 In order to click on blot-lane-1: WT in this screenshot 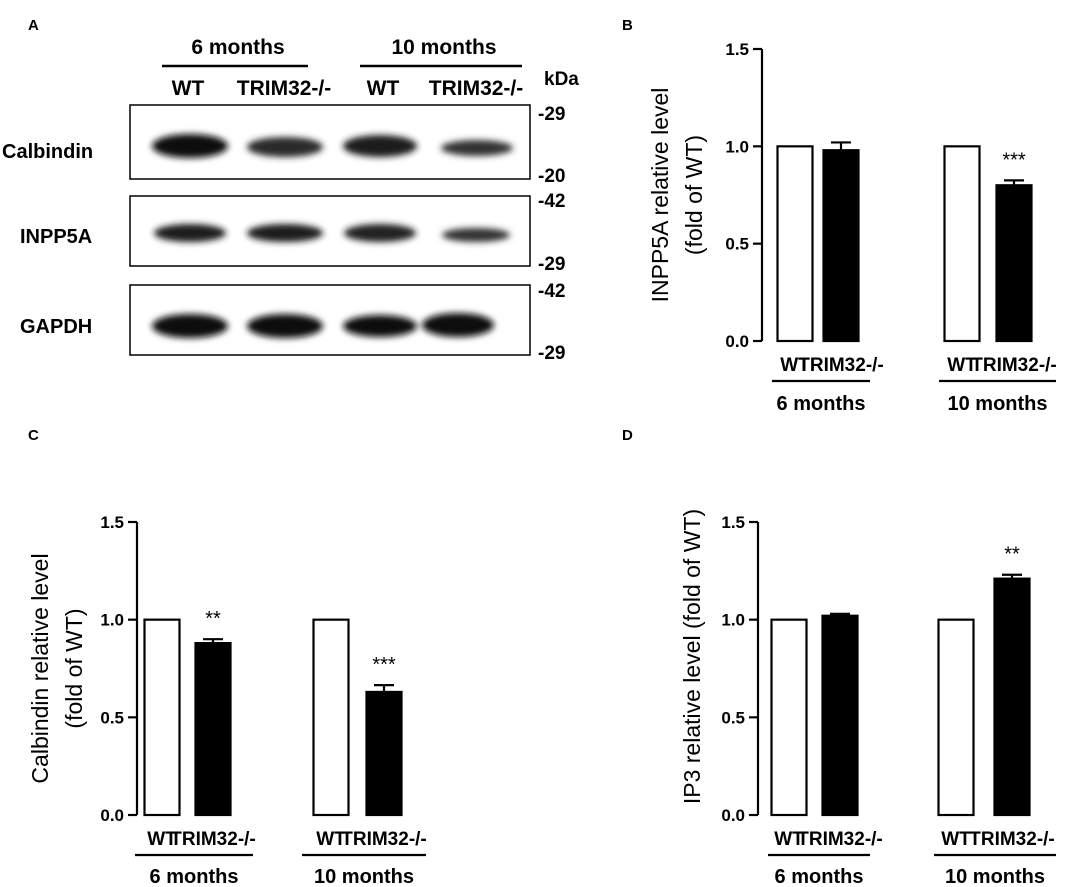, I will do `click(188, 88)`.